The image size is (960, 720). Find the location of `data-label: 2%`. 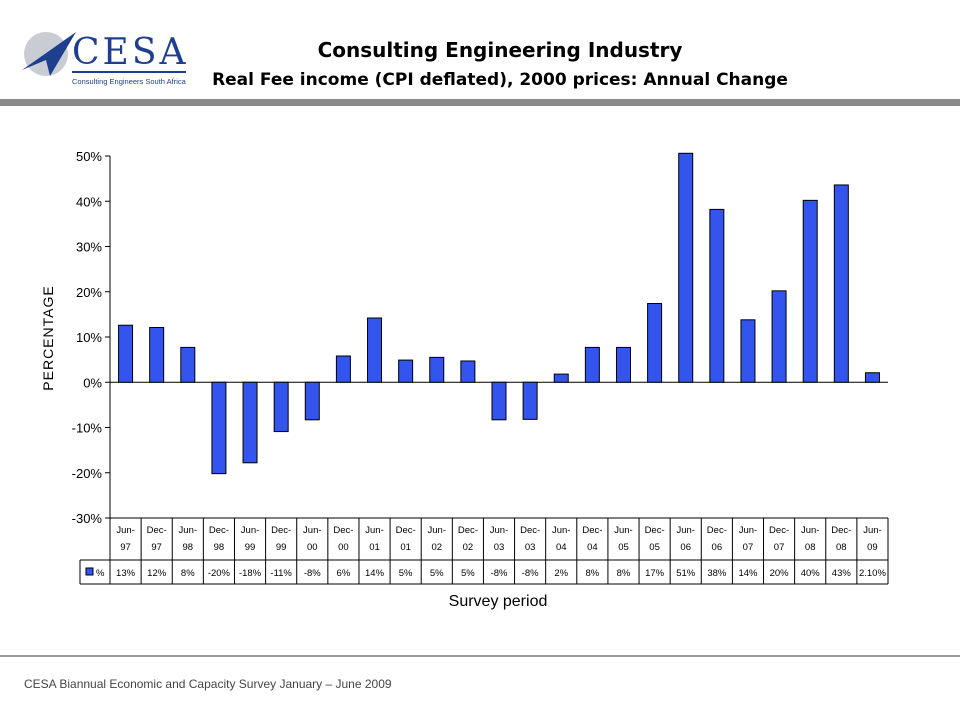

data-label: 2% is located at coordinates (561, 573).